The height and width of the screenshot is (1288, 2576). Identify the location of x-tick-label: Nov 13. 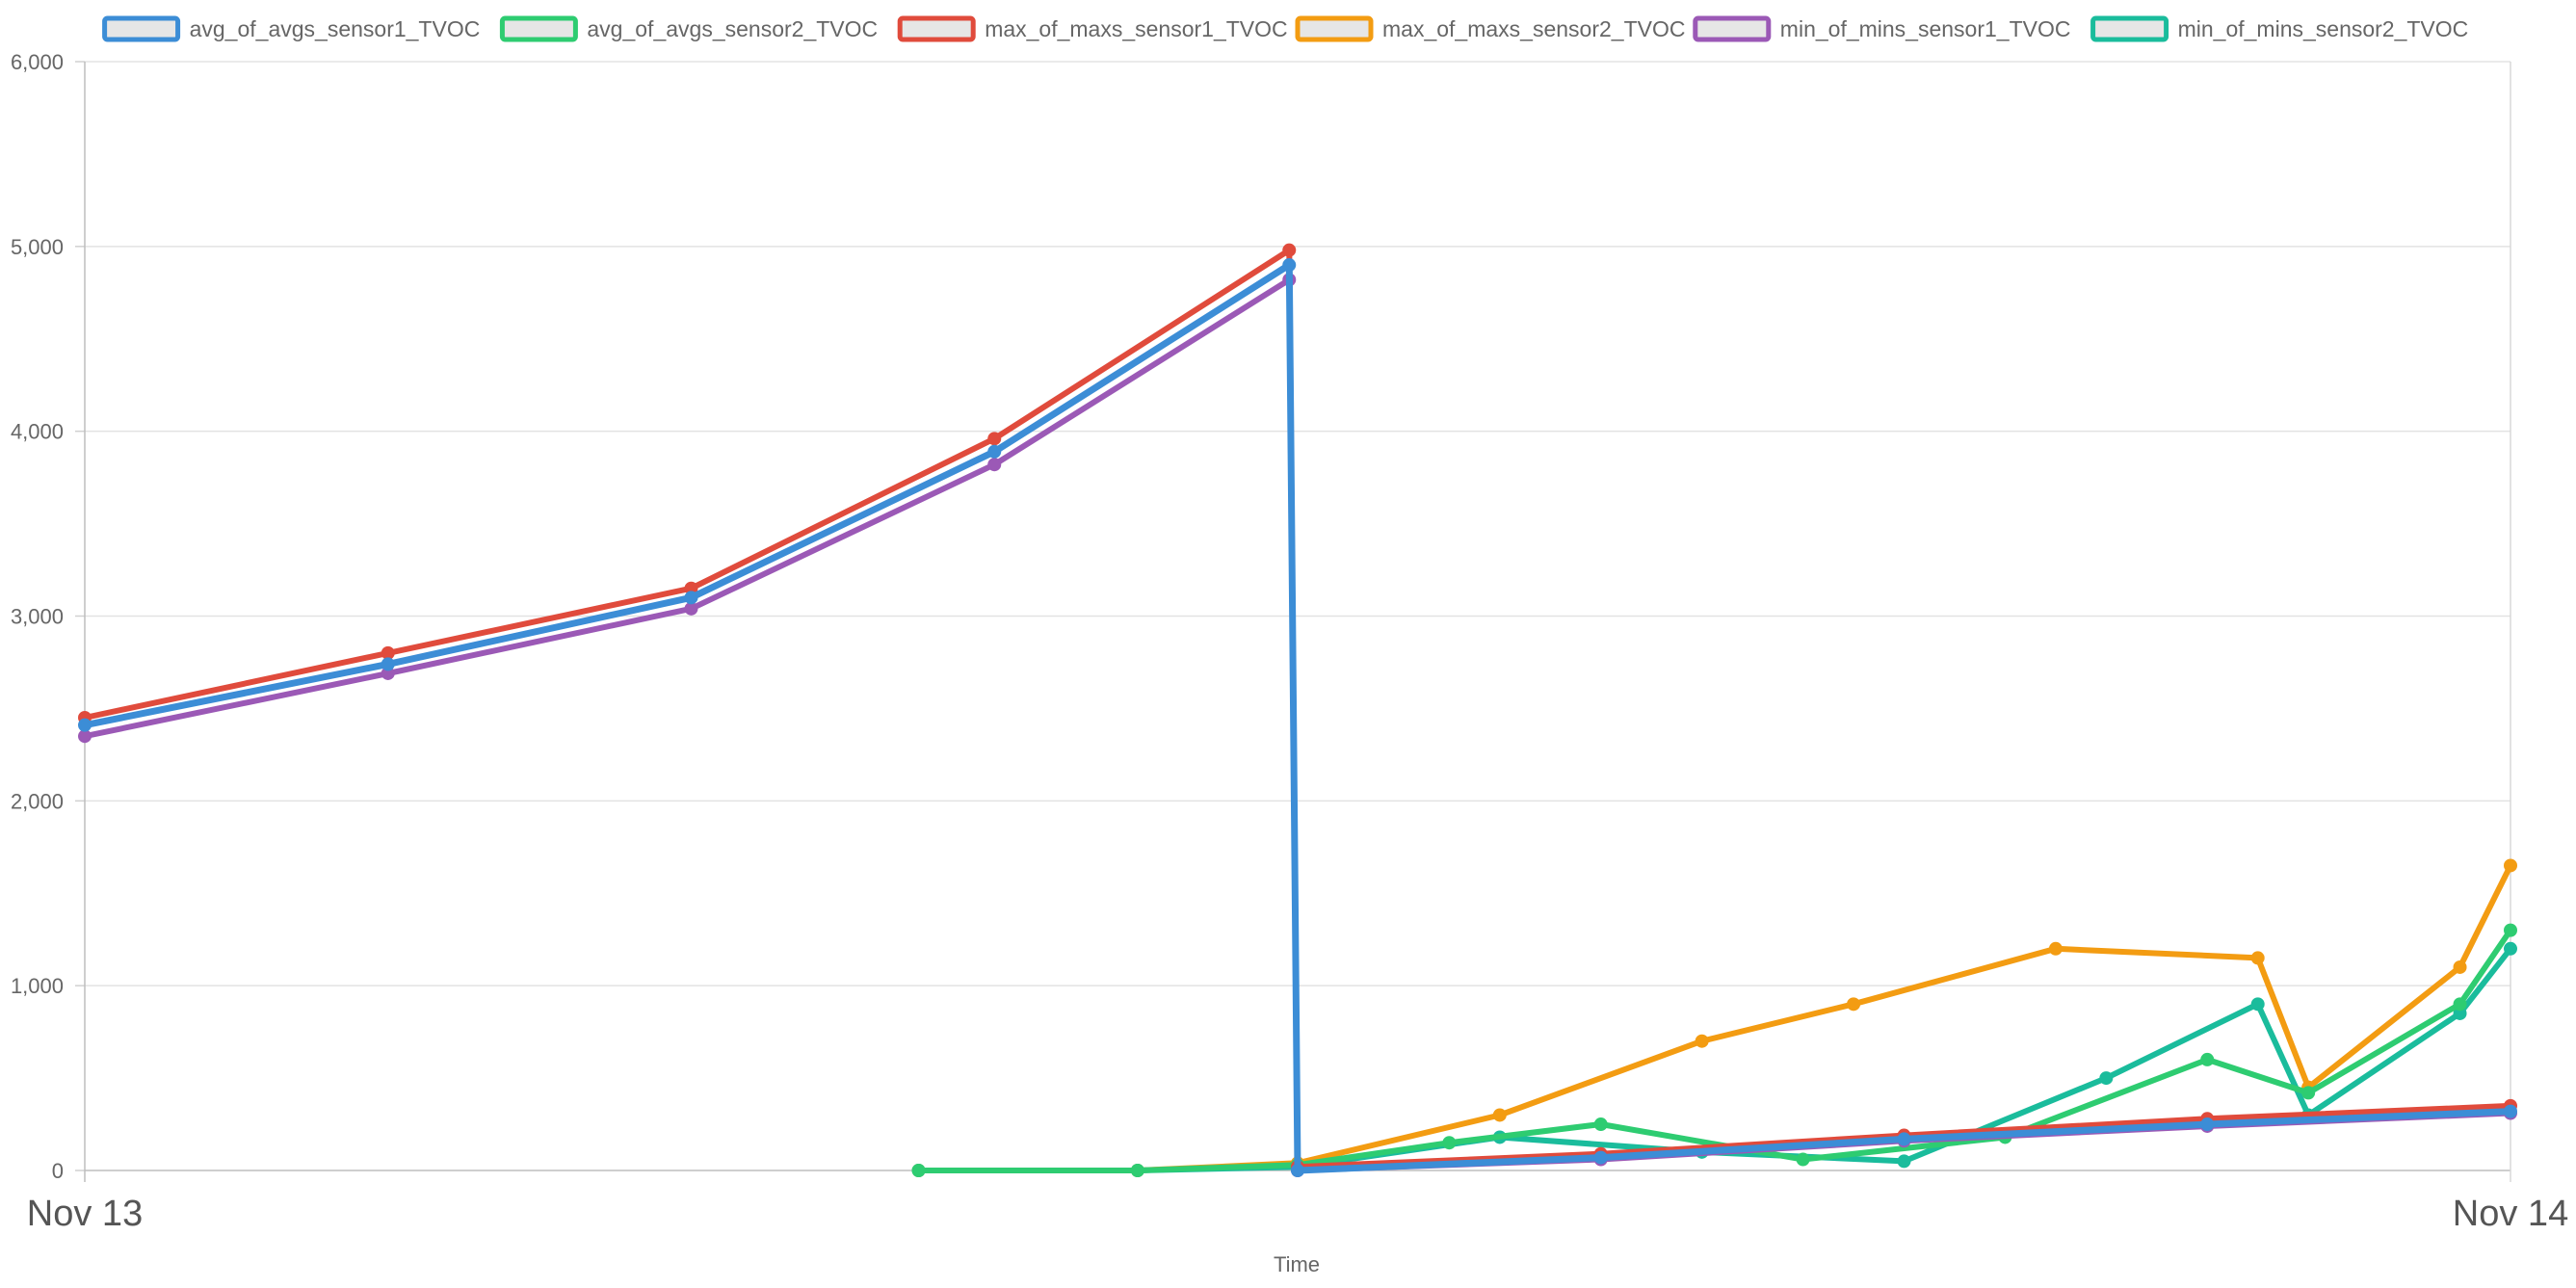
(85, 1214).